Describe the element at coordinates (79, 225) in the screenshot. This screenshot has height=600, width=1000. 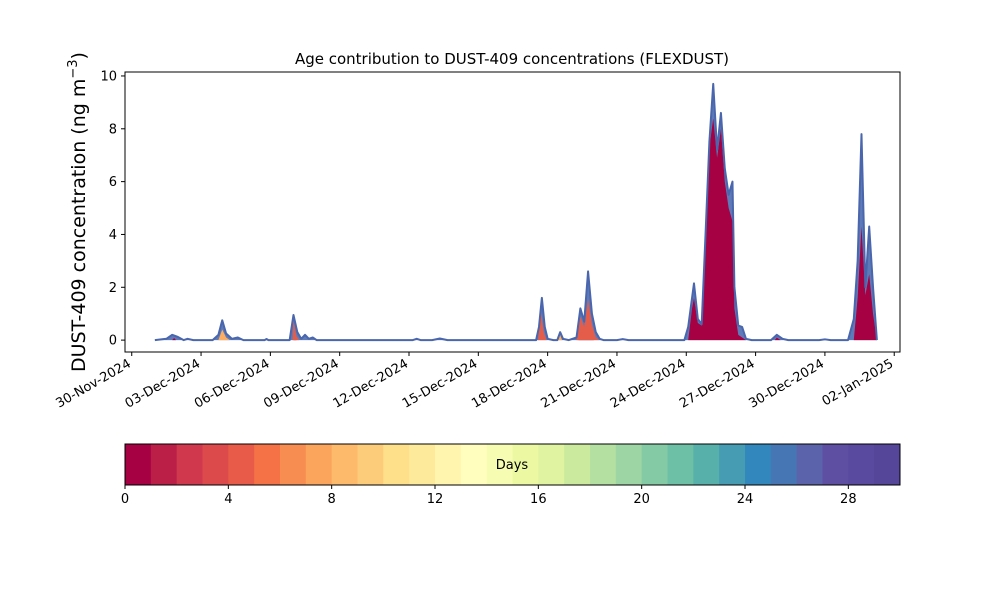
I see `y-axis-label-text: DUST-409 concentration (ng m` at that location.